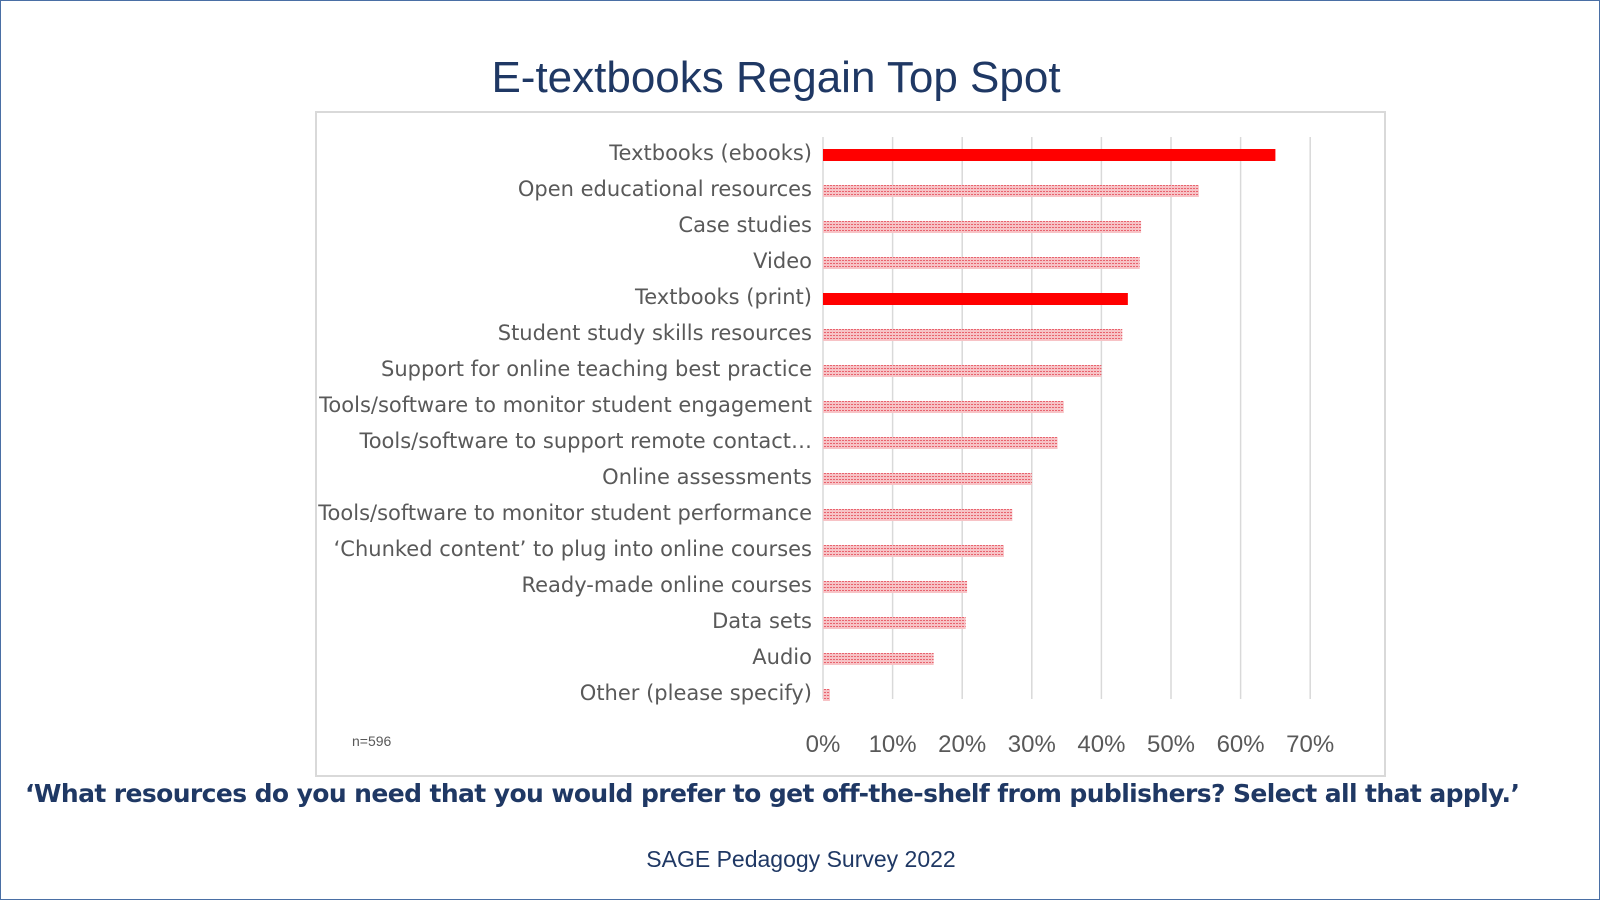  What do you see at coordinates (776, 77) in the screenshot?
I see `slide-title: E-textbooks Regain Top Spot` at bounding box center [776, 77].